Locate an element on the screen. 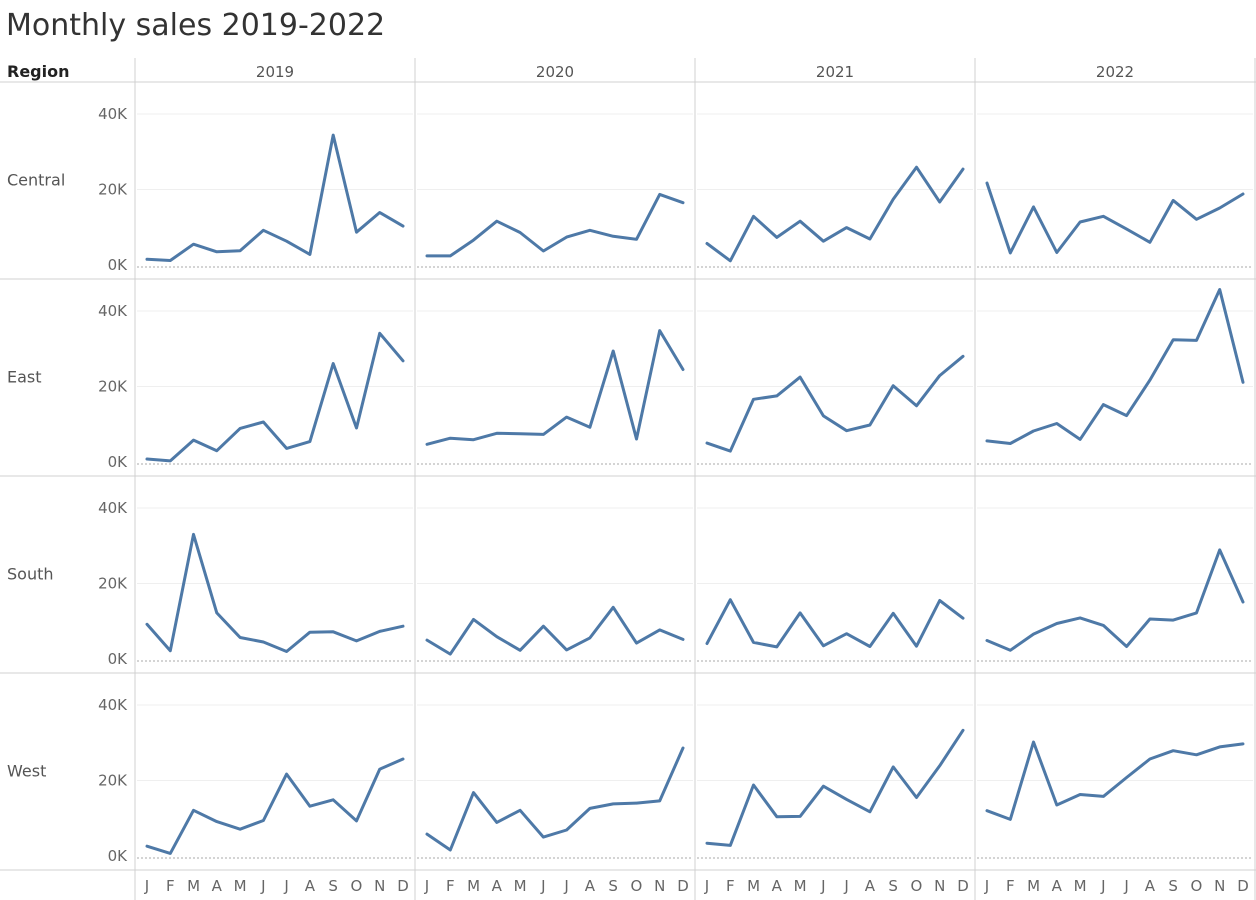  column-header-2022: 2022 is located at coordinates (1115, 72).